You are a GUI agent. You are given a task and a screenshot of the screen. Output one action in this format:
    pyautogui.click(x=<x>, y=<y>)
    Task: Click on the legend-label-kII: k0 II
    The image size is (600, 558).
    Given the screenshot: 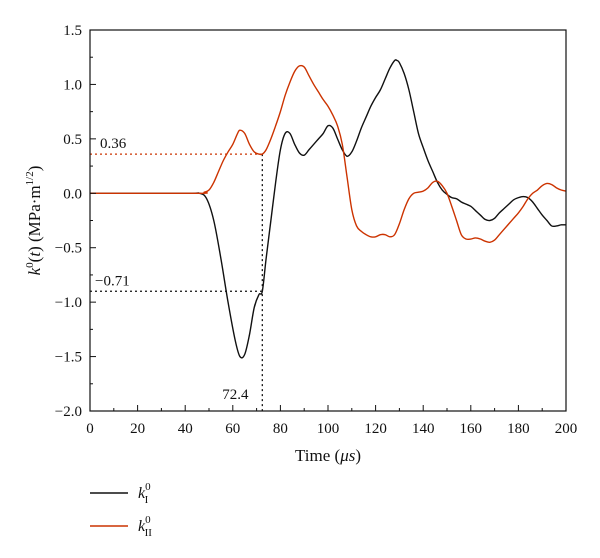 What is the action you would take?
    pyautogui.click(x=145, y=526)
    